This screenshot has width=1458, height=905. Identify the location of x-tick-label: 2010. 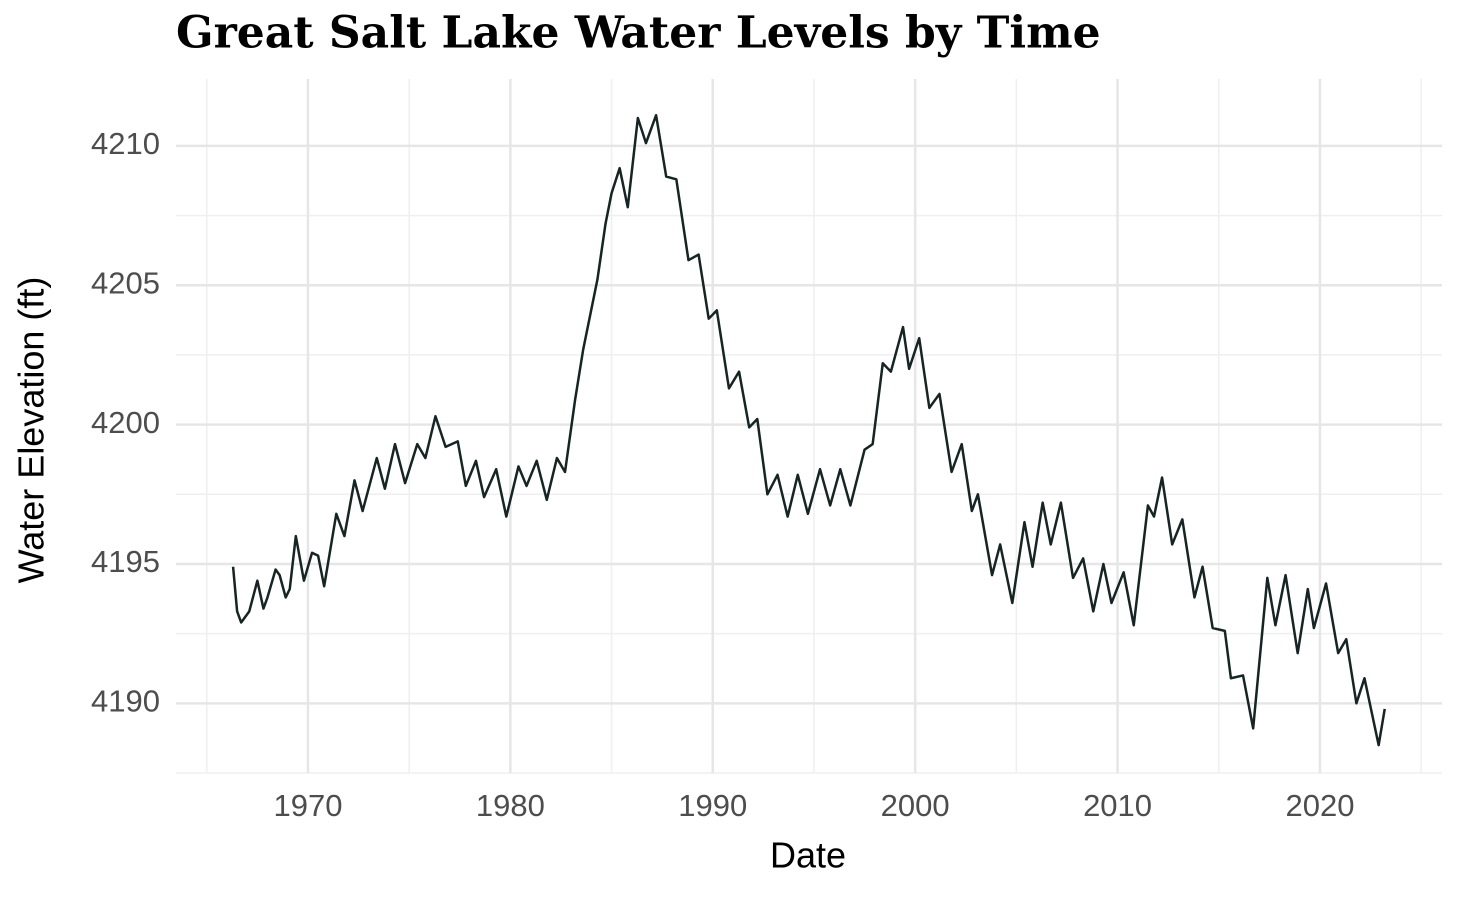
(1117, 805).